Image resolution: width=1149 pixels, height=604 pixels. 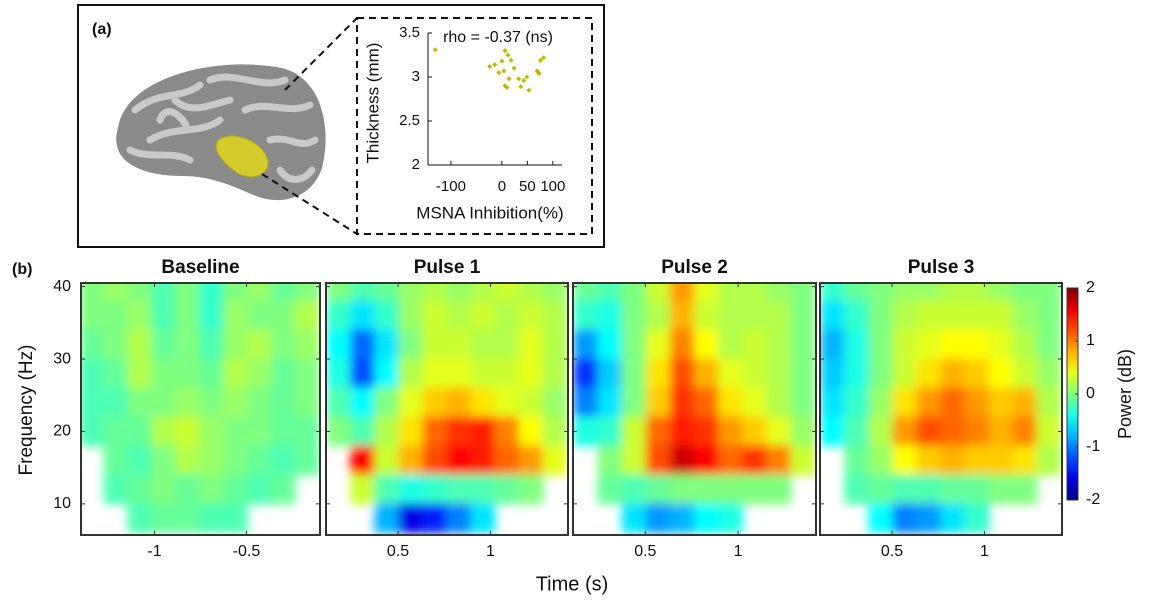 I want to click on panel-label: (b), so click(x=22, y=269).